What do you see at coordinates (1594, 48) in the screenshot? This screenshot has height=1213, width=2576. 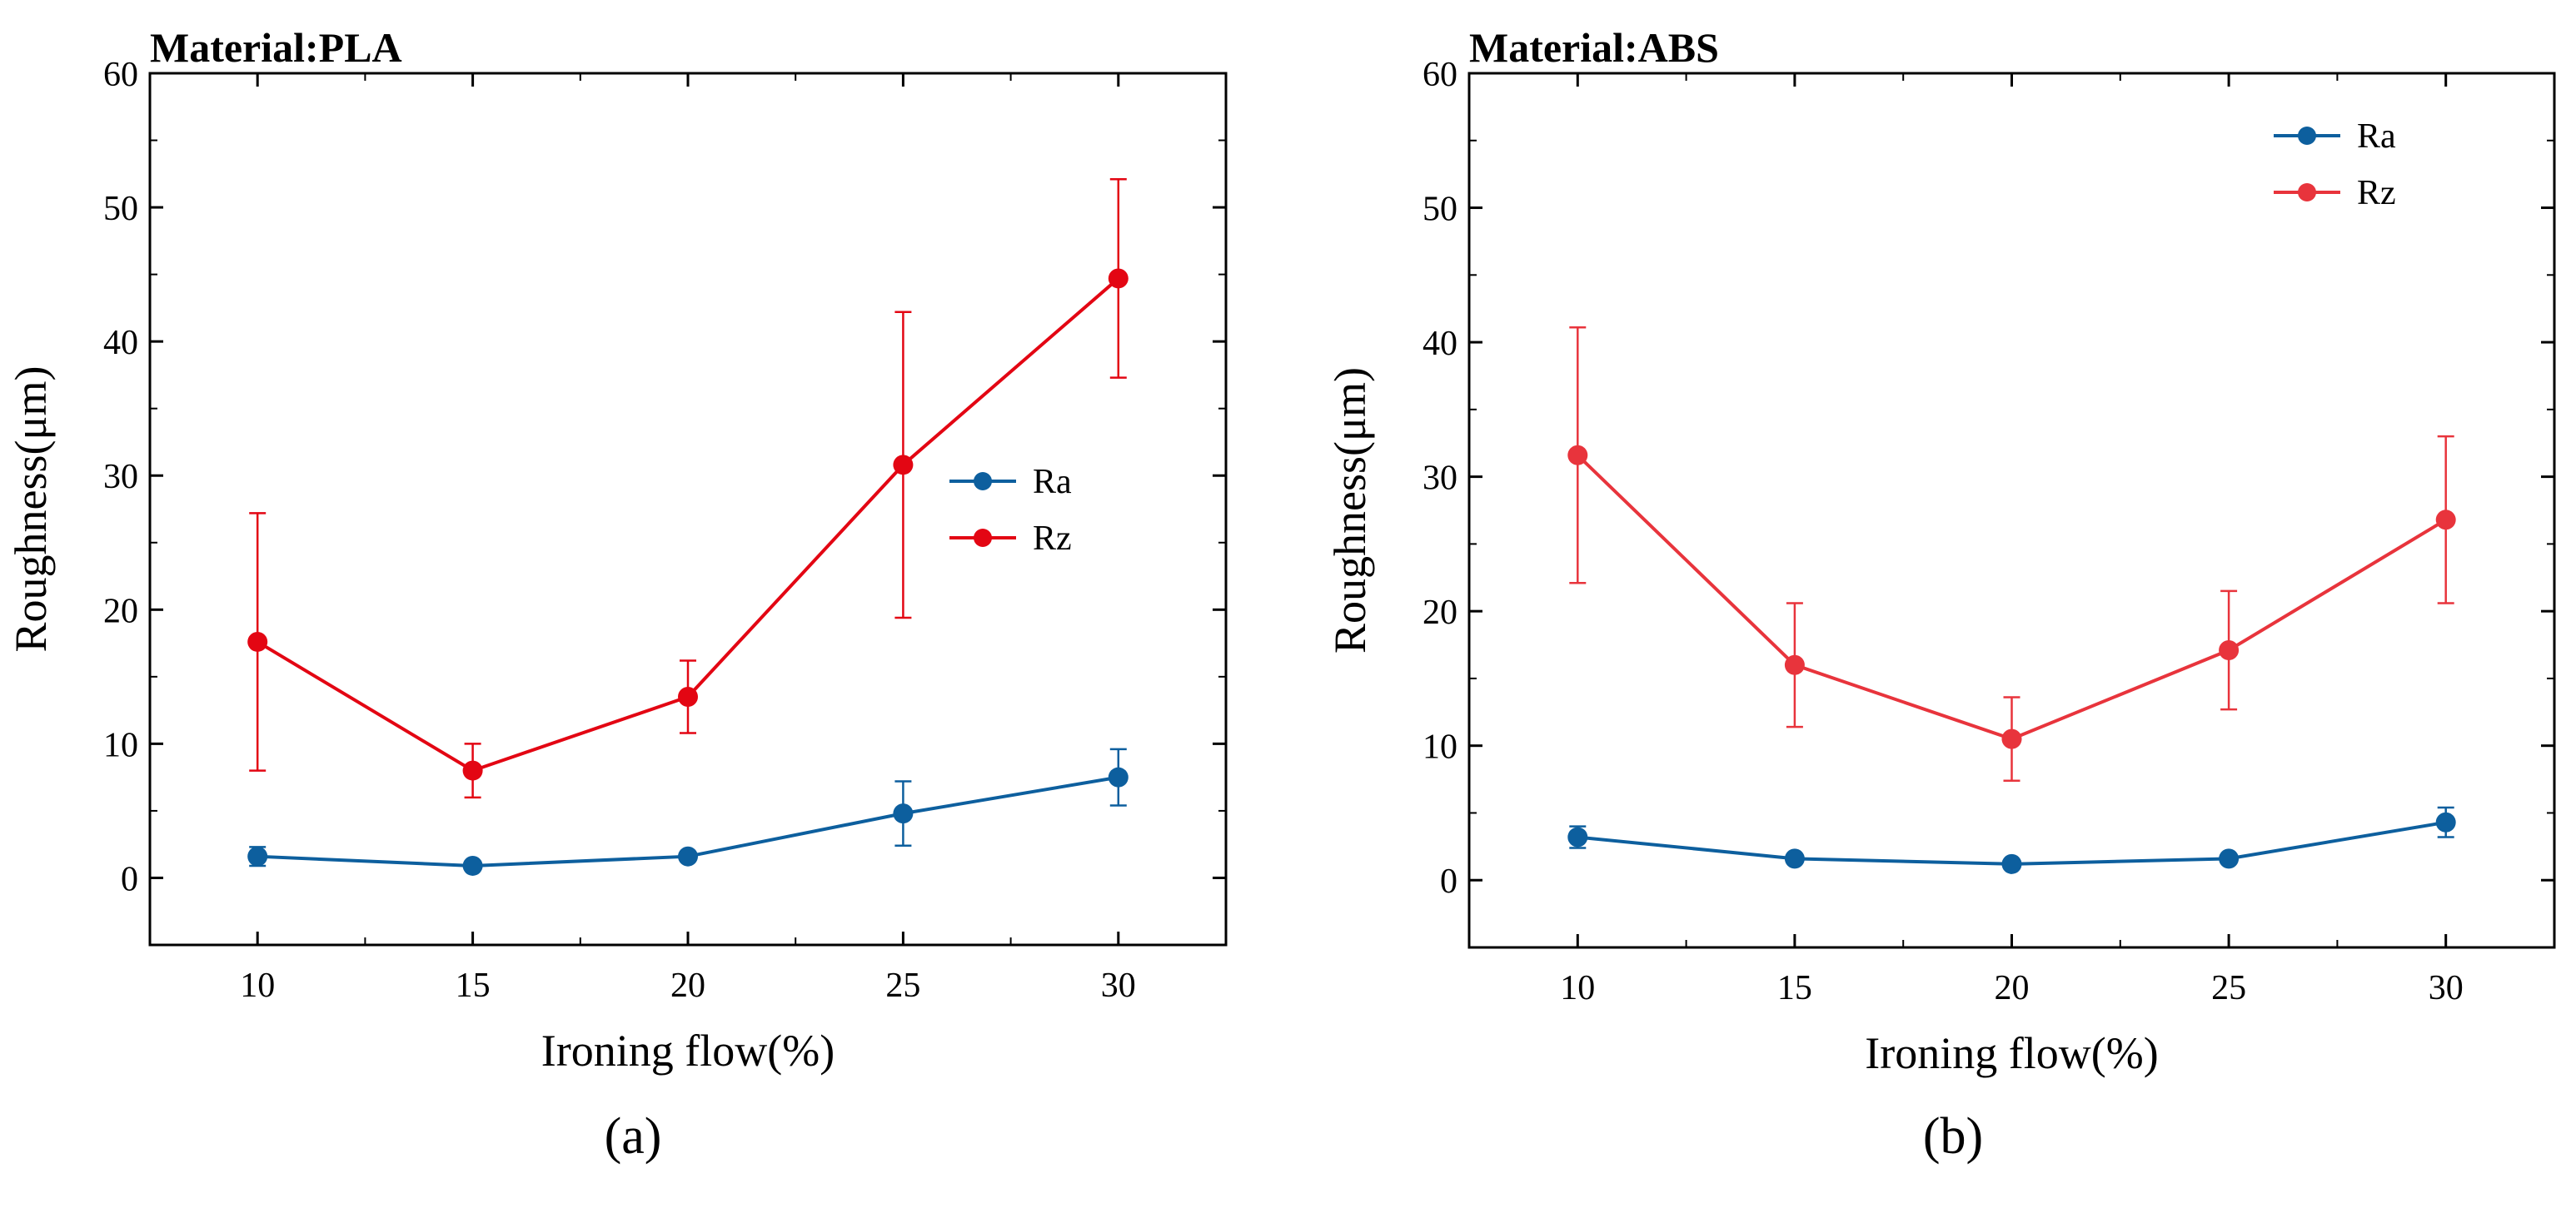 I see `chart-title: Material:ABS` at bounding box center [1594, 48].